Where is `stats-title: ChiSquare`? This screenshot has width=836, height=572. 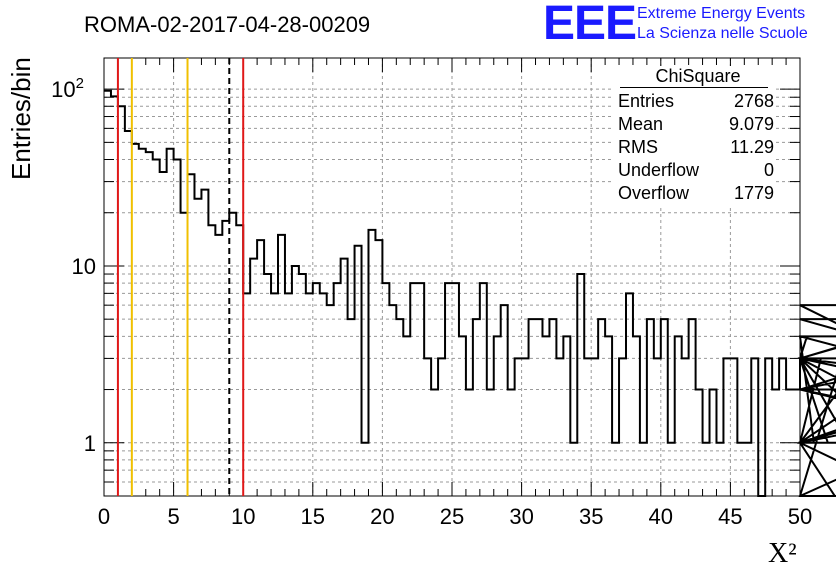 stats-title: ChiSquare is located at coordinates (694, 77).